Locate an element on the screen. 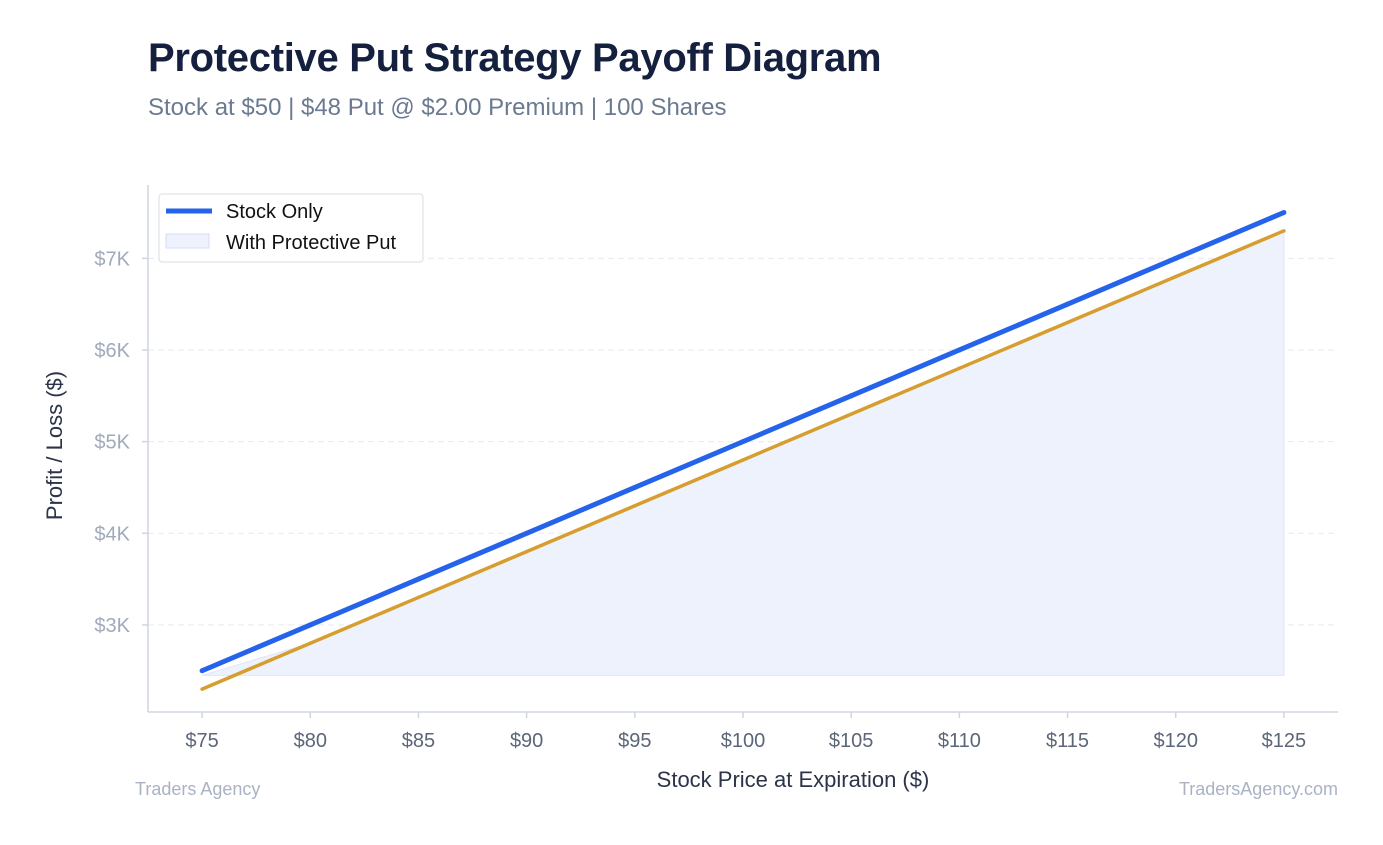  x-tick-label: $115 is located at coordinates (1067, 741).